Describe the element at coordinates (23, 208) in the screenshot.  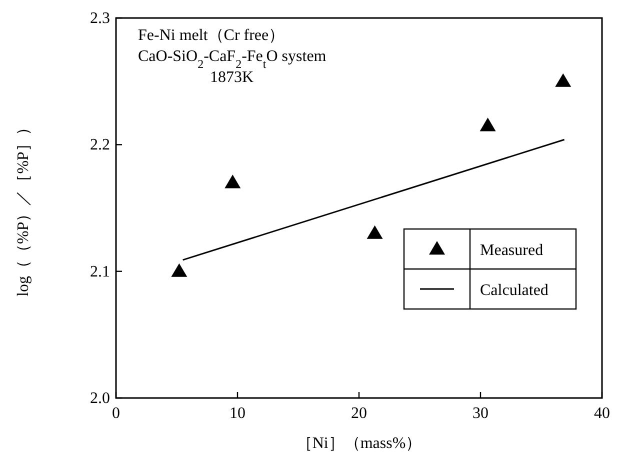
I see `y-axis-title: log（（%P）／［%P］）` at that location.